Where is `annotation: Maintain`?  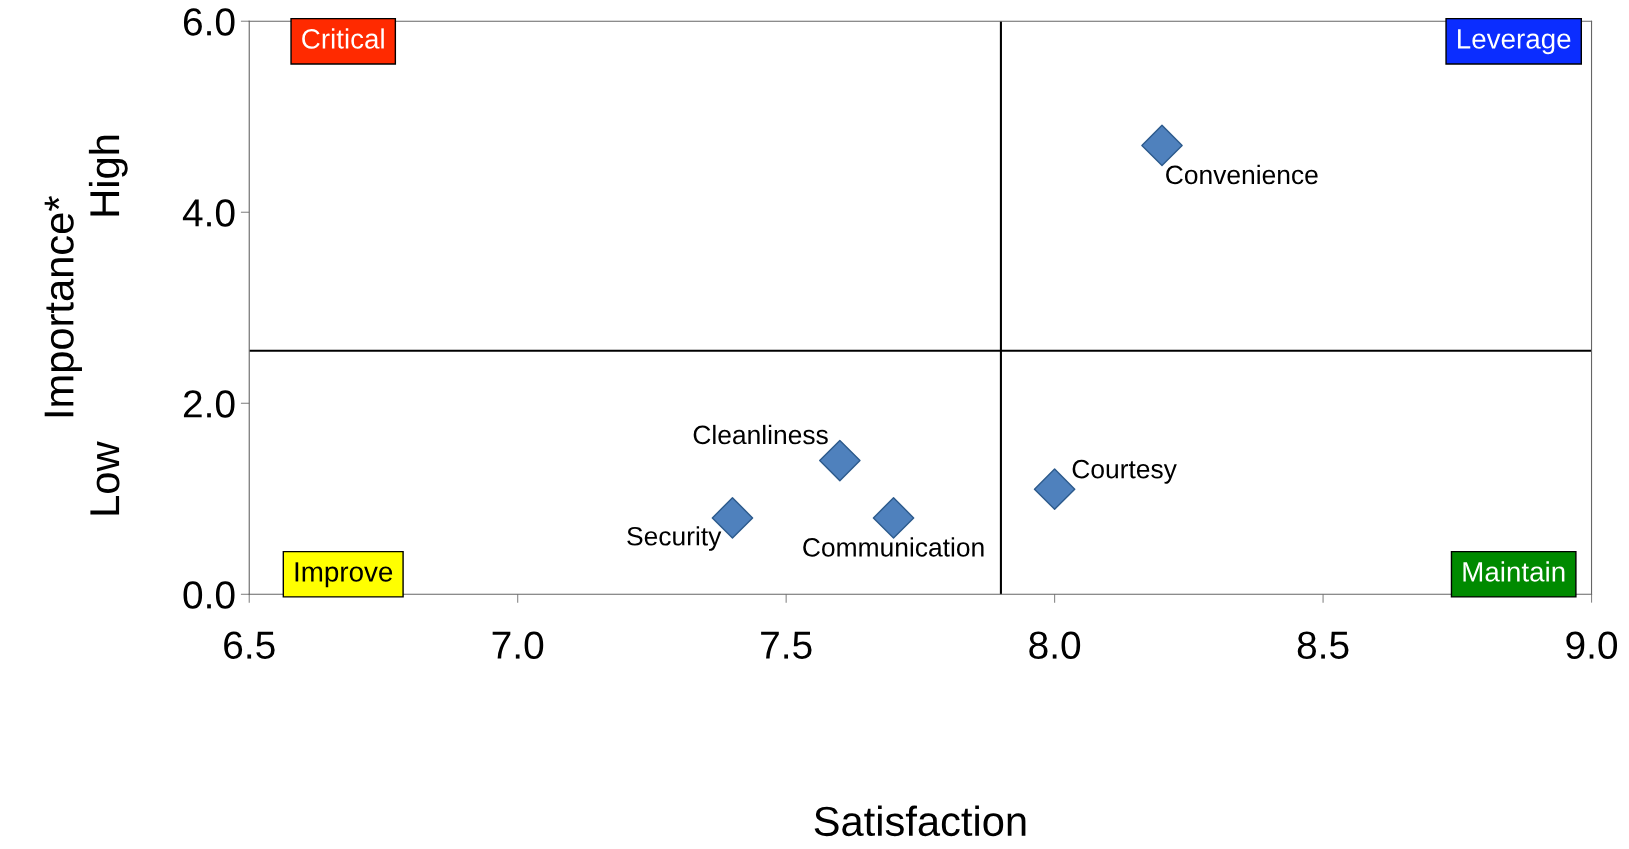 annotation: Maintain is located at coordinates (1514, 571).